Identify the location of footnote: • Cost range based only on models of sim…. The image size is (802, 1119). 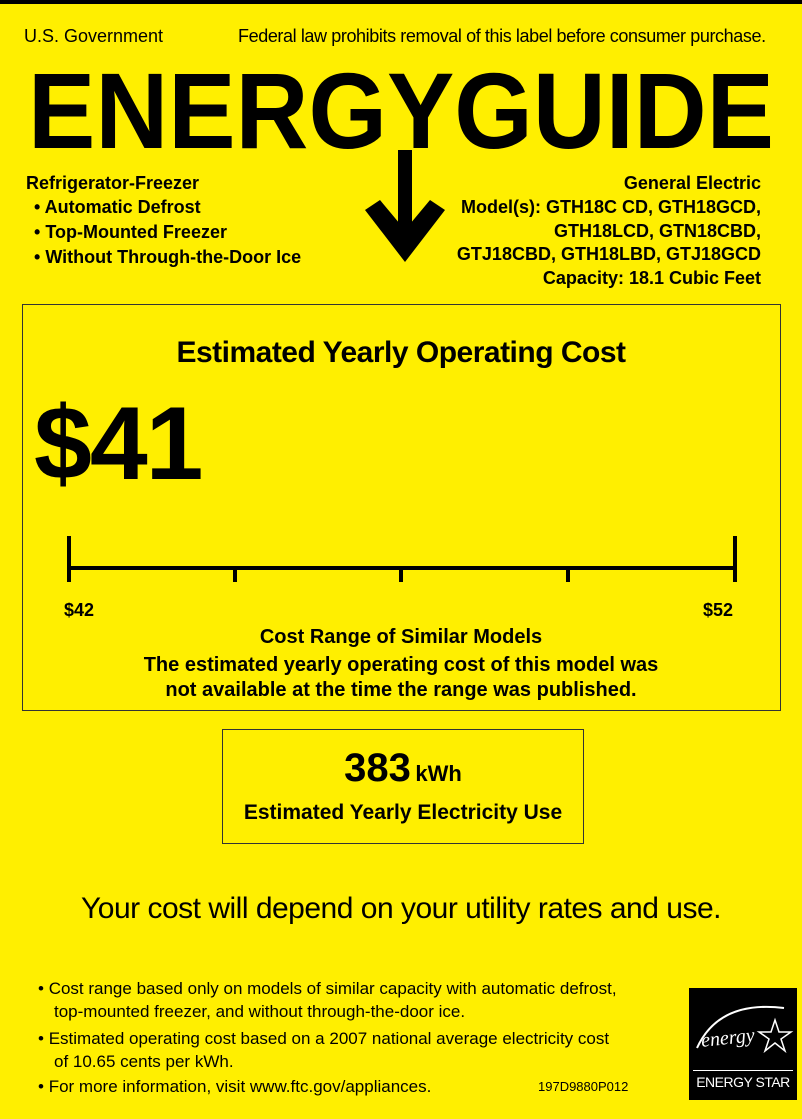
(327, 988).